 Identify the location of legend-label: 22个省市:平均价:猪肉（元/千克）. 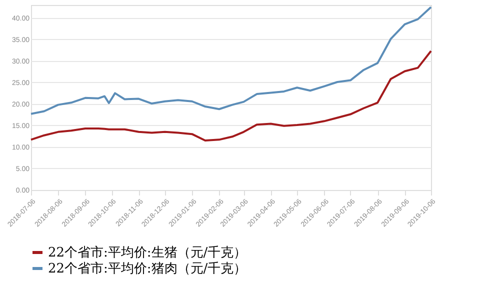
(147, 269).